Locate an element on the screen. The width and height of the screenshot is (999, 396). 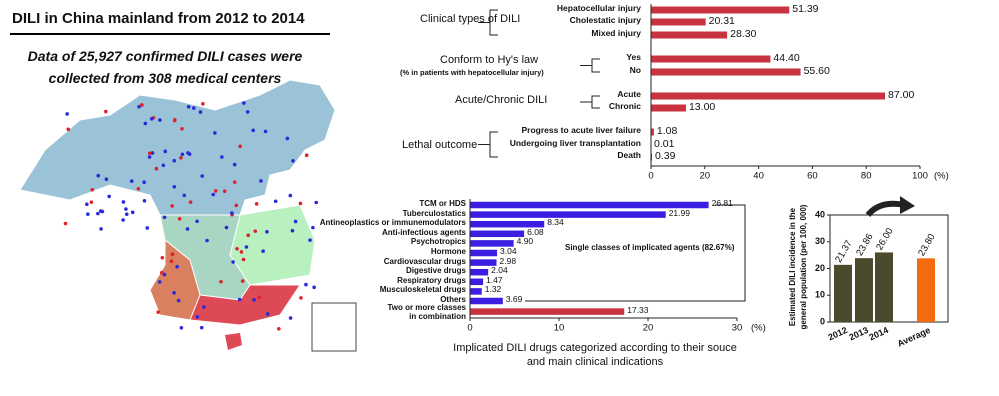
value-label: 1.08 is located at coordinates (667, 131).